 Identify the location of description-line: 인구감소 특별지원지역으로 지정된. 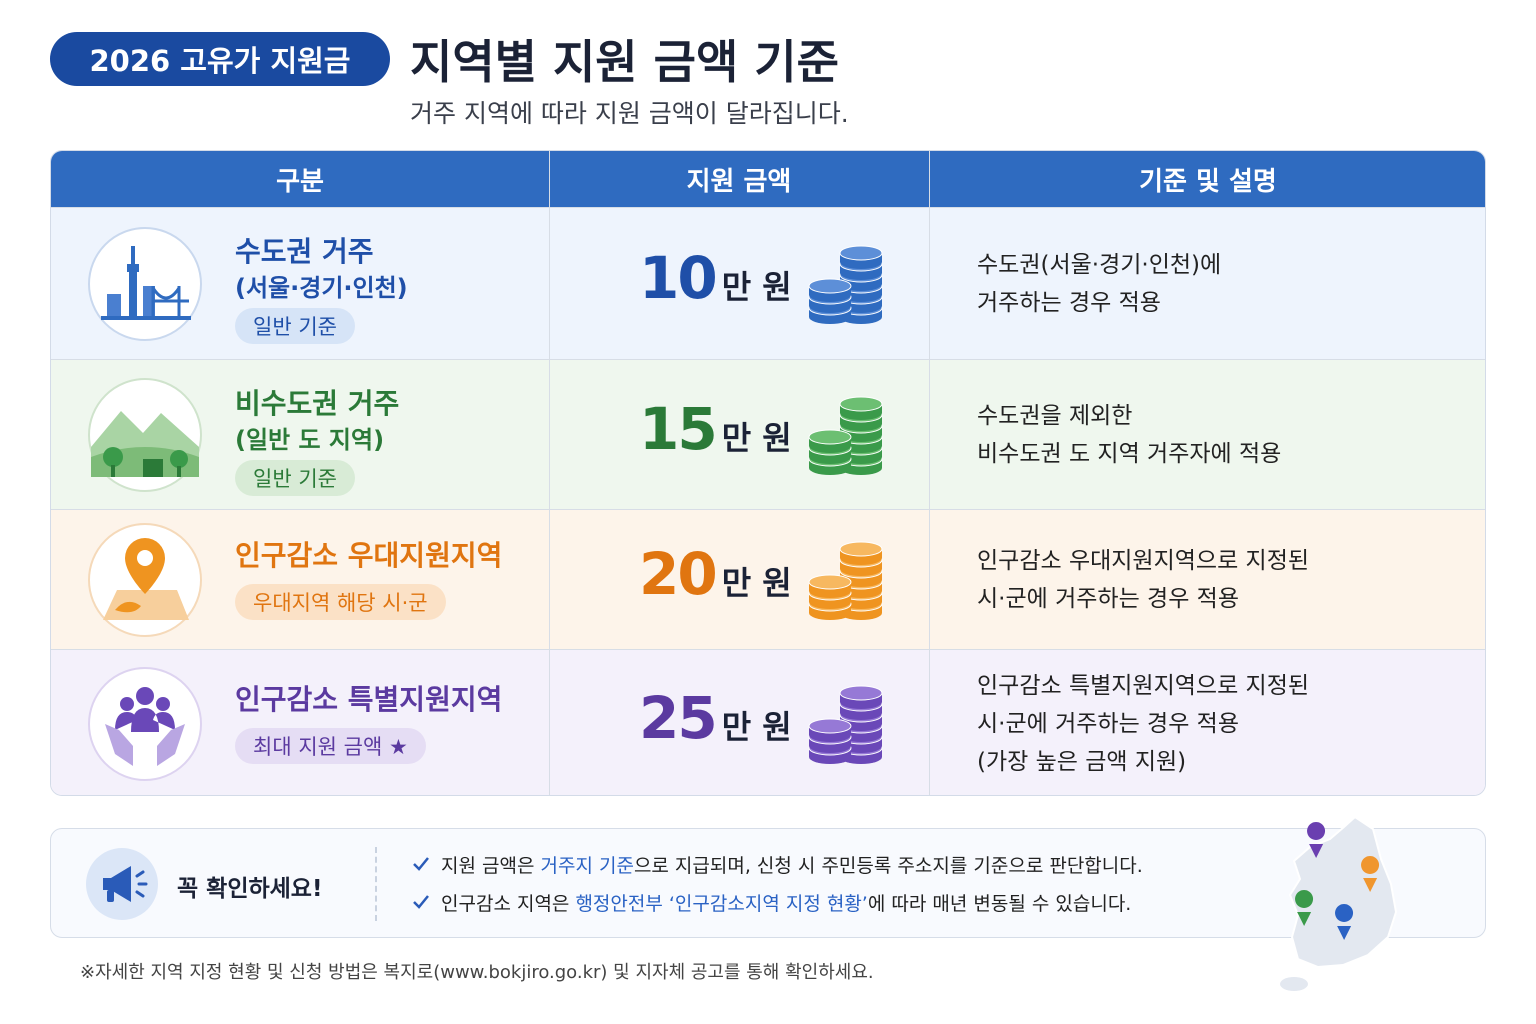
(1143, 686).